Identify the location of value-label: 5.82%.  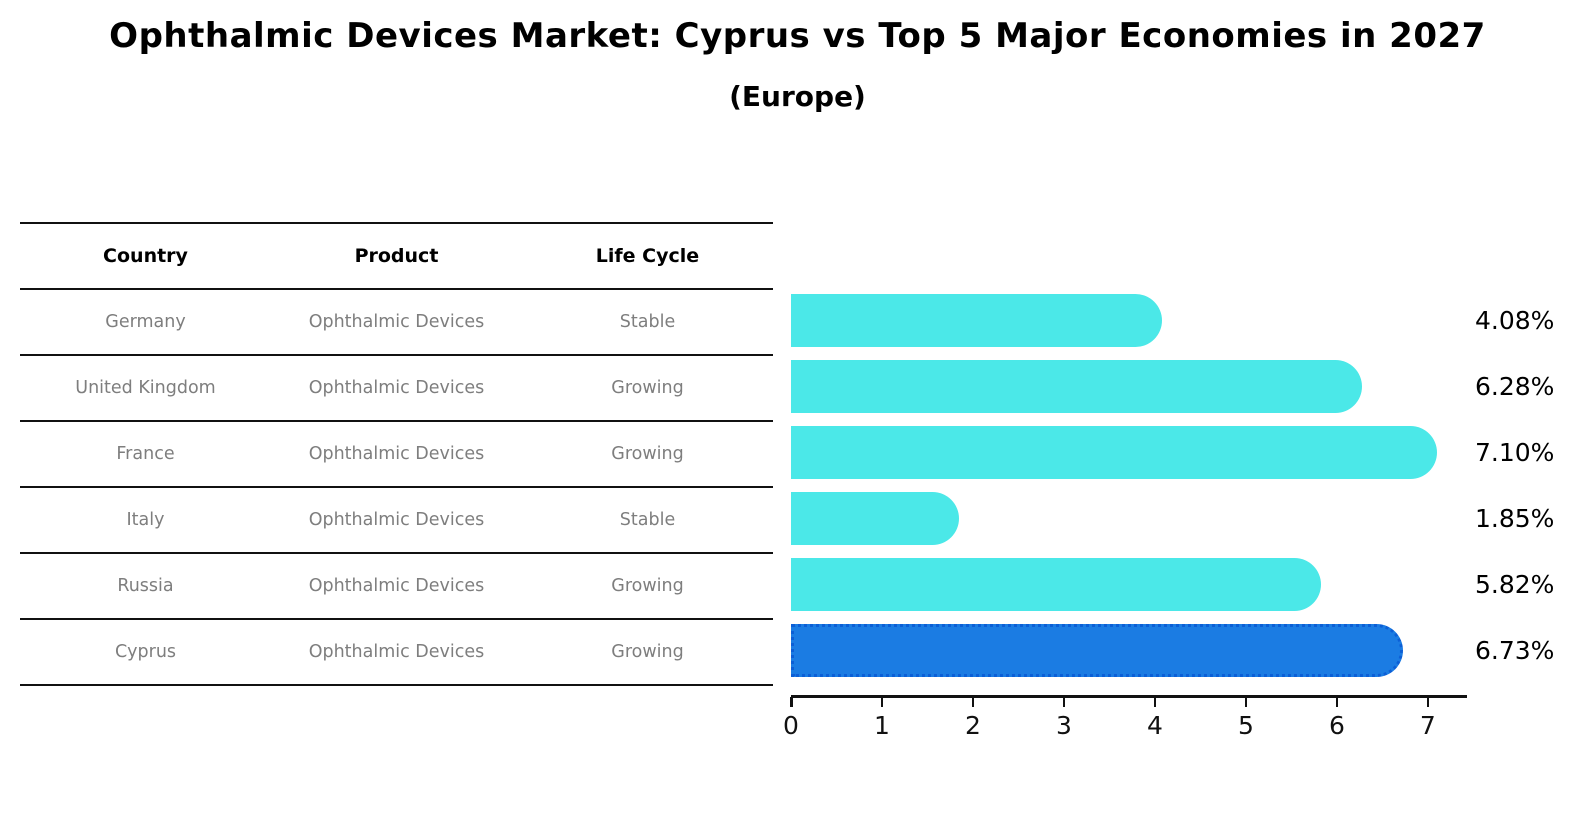
(1515, 584).